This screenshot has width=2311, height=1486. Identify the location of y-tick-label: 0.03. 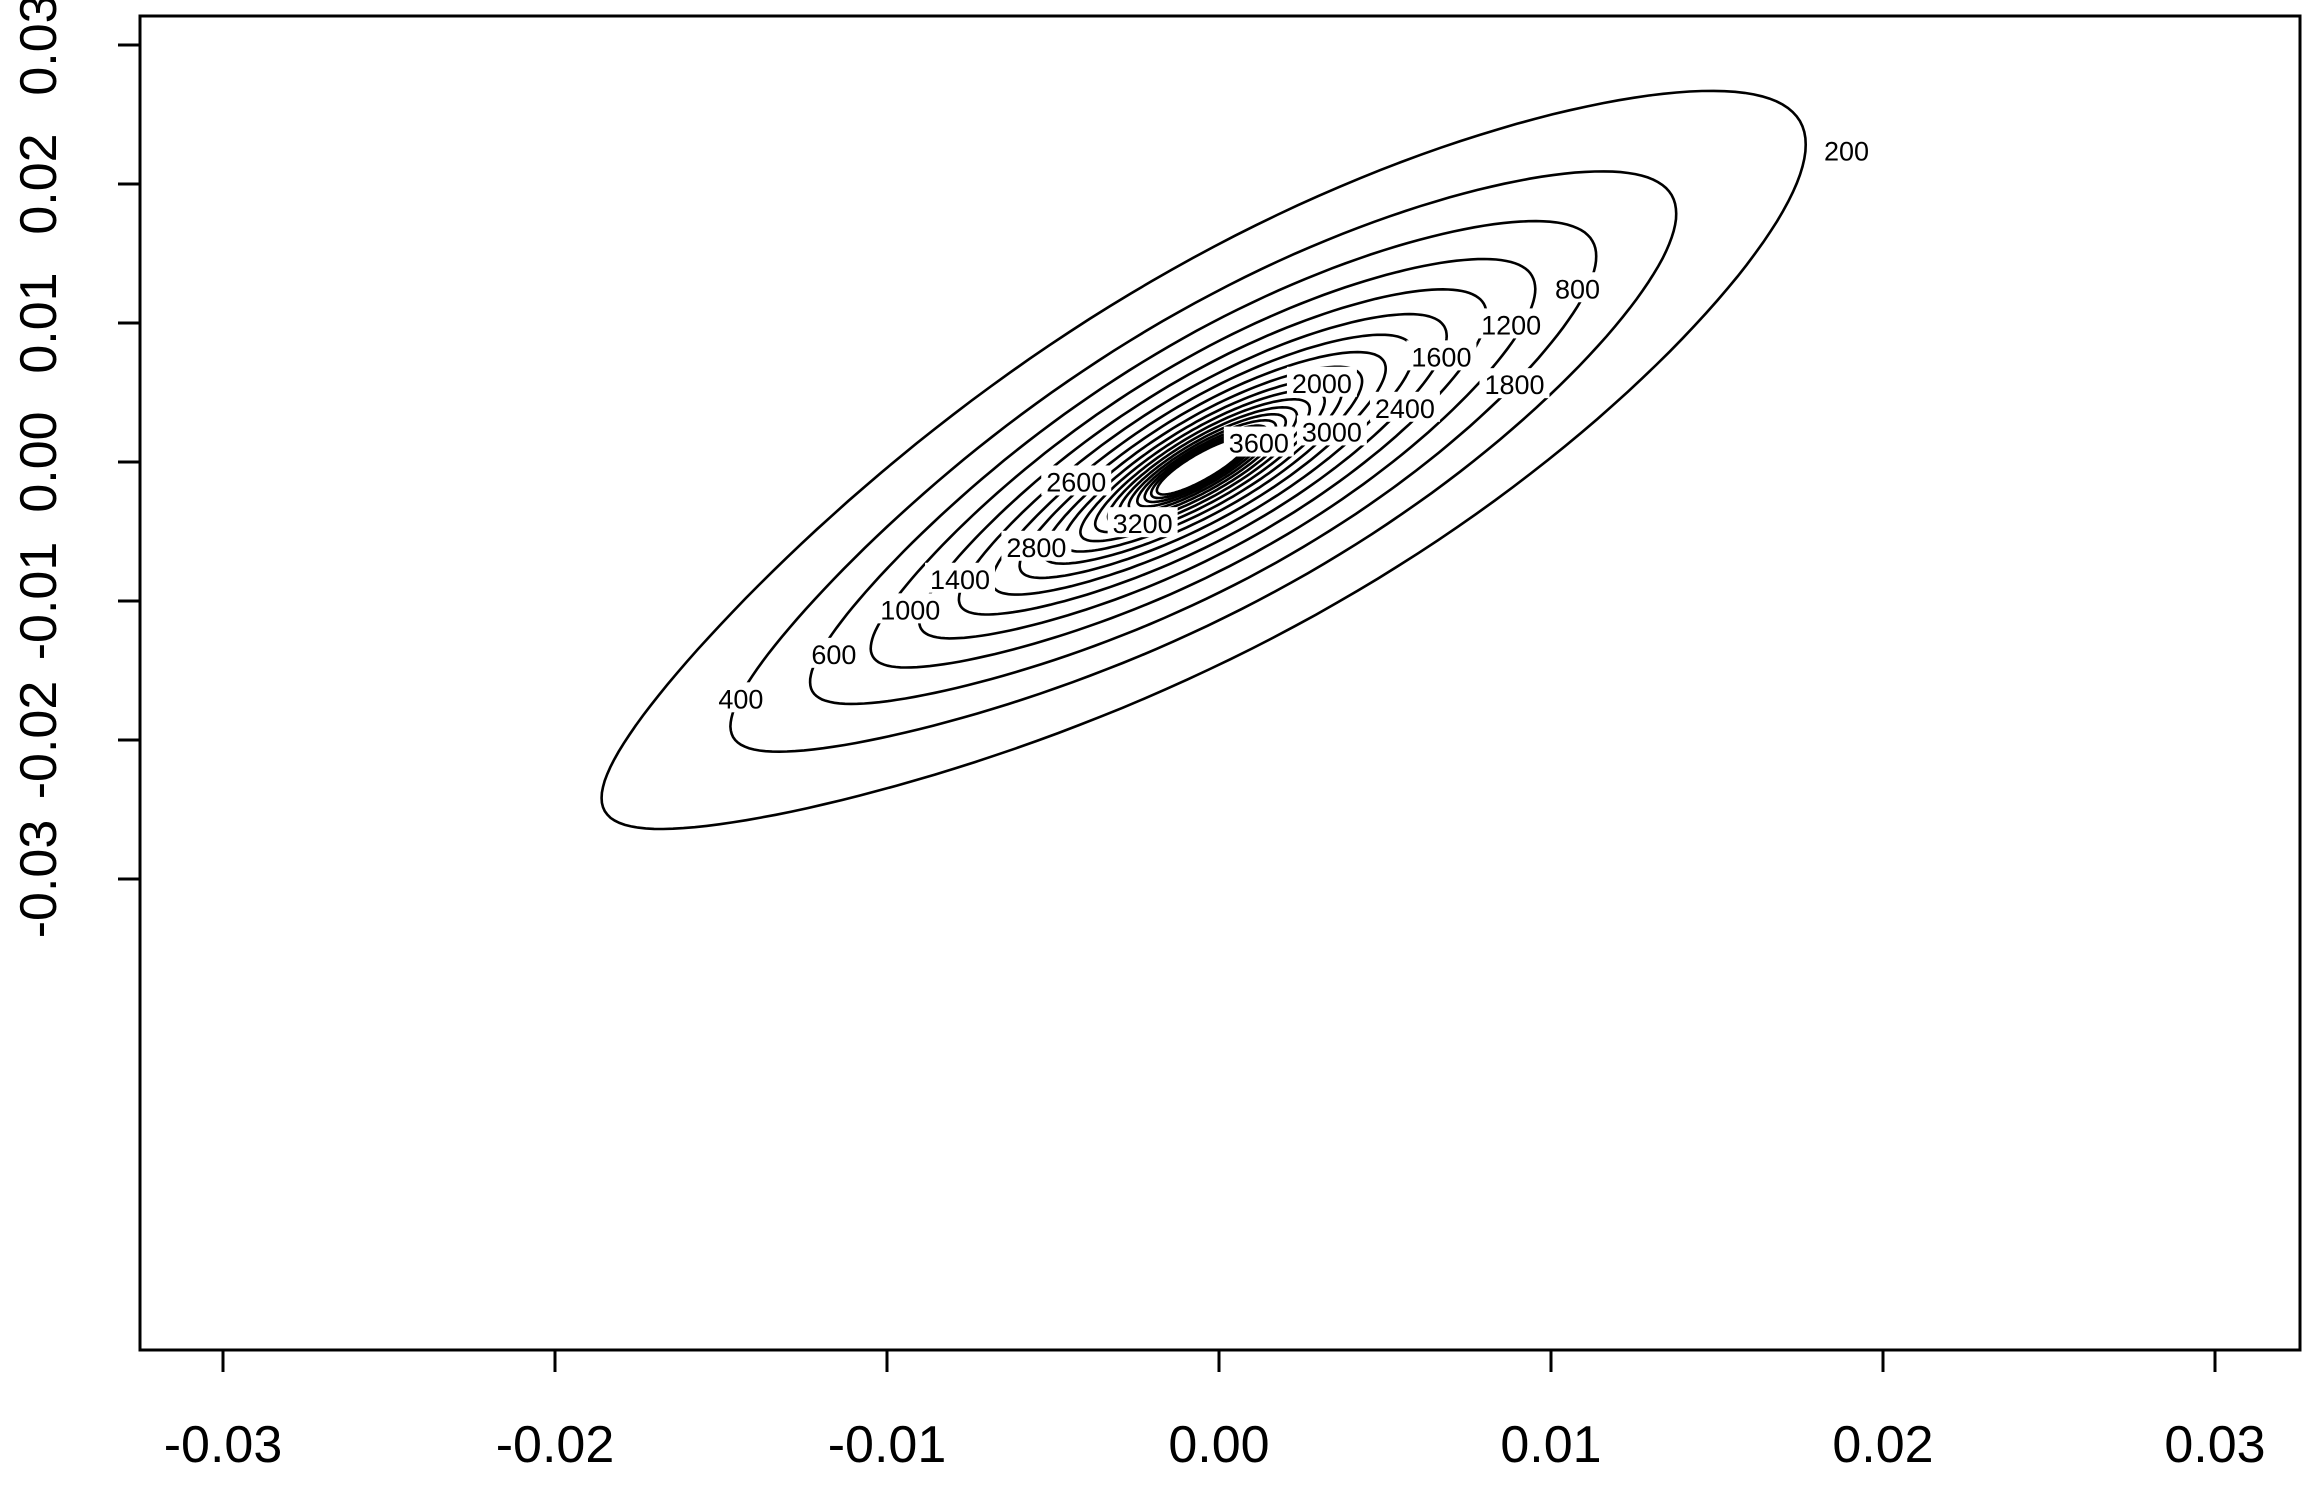
(39, 48).